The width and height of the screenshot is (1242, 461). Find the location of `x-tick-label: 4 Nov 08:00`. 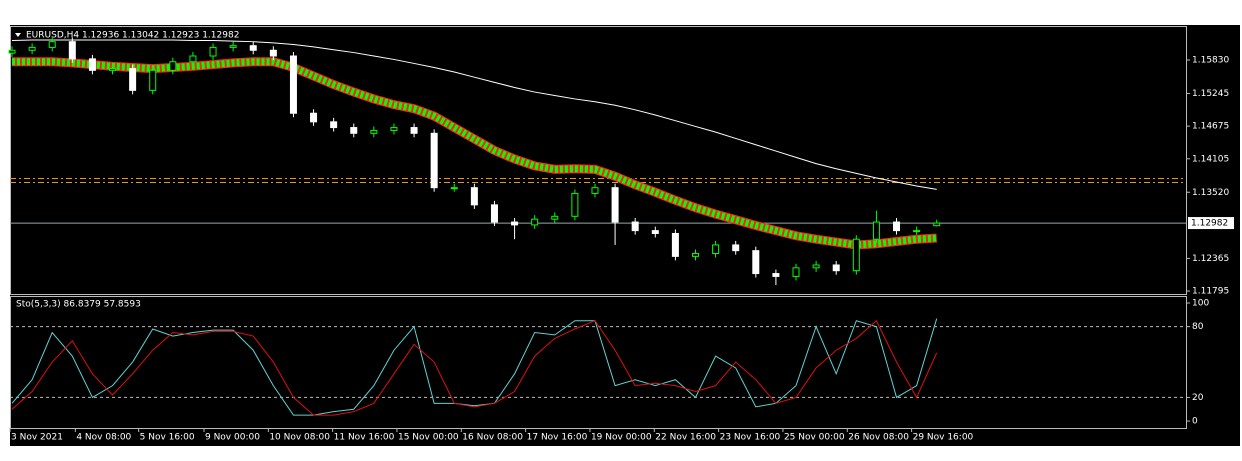

x-tick-label: 4 Nov 08:00 is located at coordinates (103, 438).